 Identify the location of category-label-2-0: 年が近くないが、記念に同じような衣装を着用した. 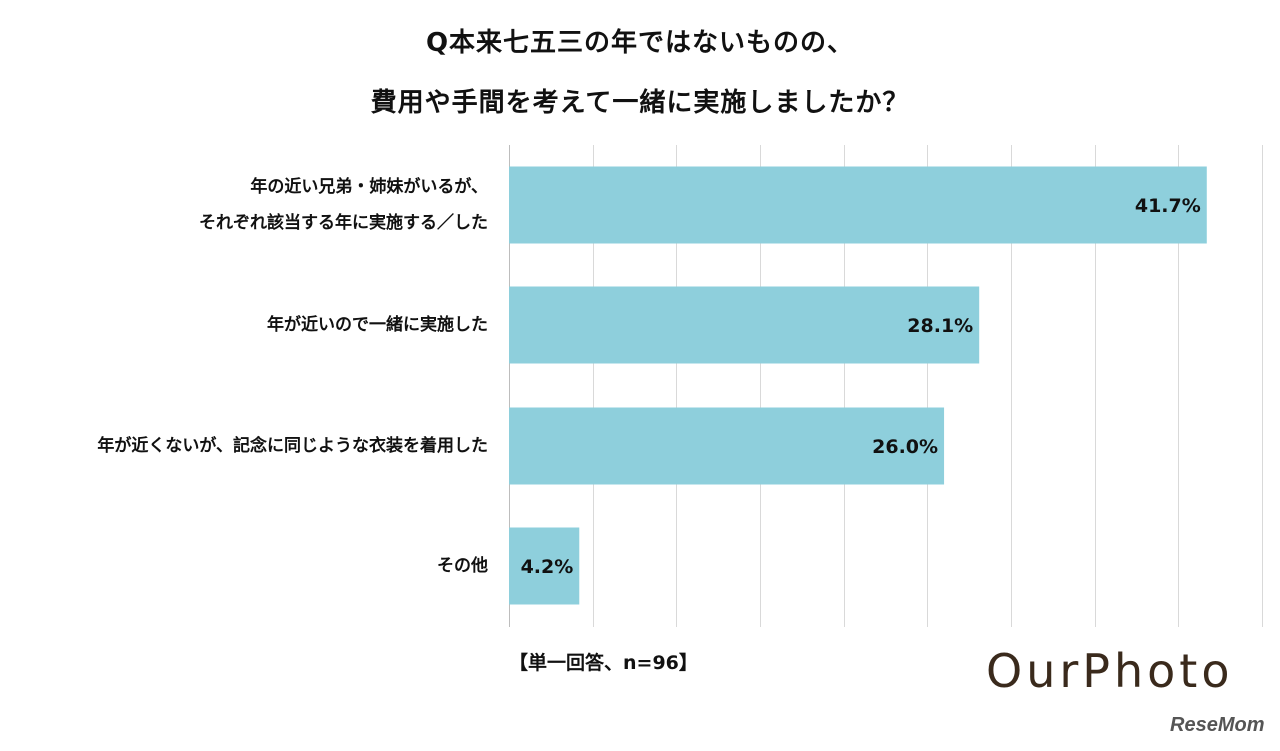
(292, 446).